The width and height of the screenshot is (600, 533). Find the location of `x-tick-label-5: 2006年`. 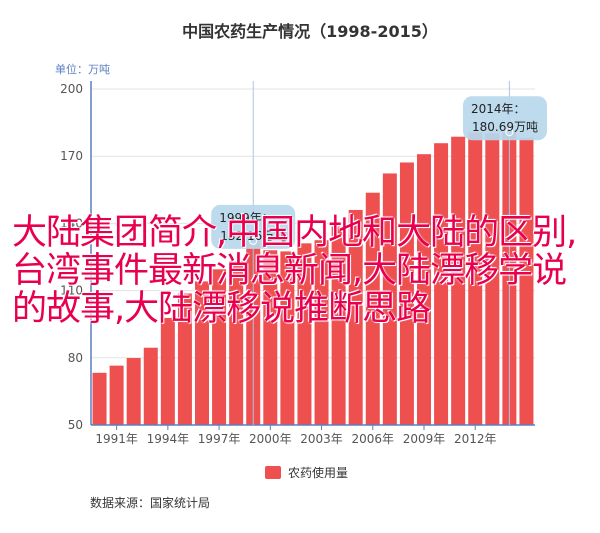

x-tick-label-5: 2006年 is located at coordinates (372, 439).